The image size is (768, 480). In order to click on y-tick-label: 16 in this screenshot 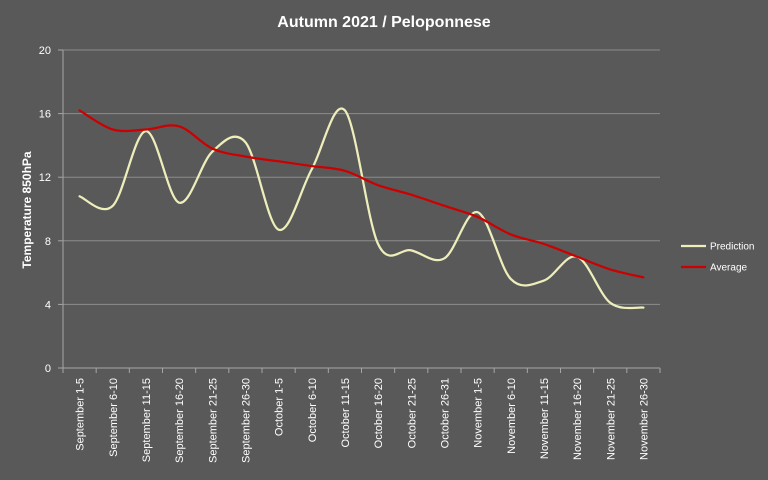, I will do `click(45, 115)`.